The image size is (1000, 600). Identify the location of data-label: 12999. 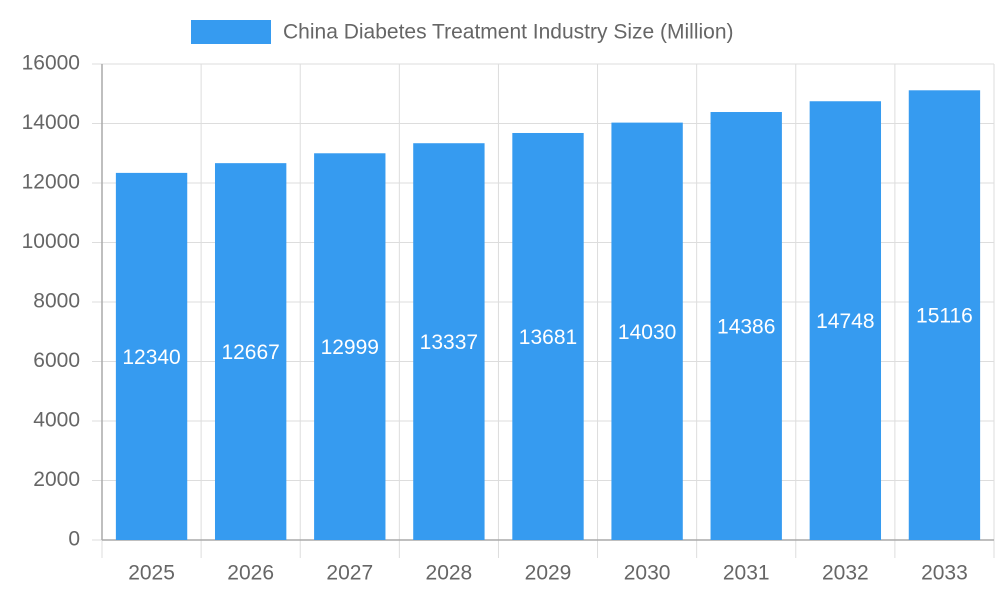
(350, 347).